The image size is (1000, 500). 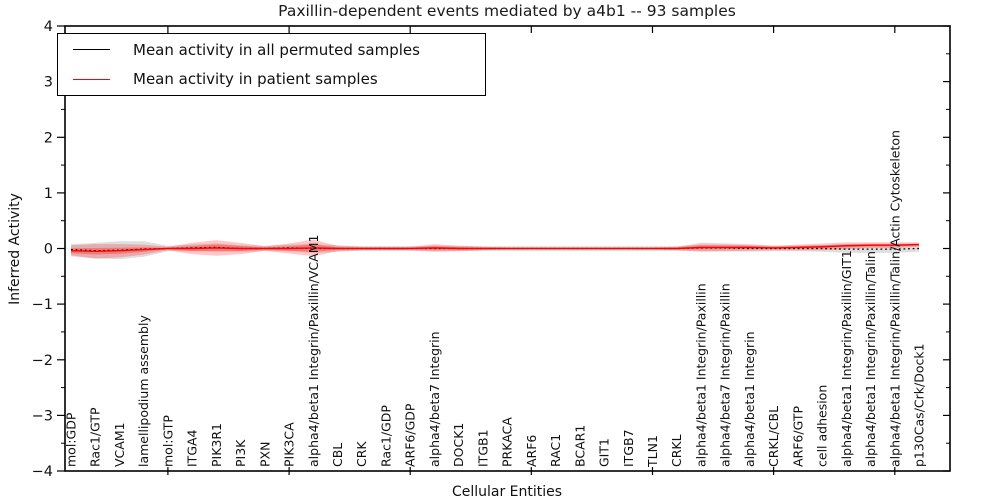 I want to click on x-tick-label: alpha4/beta1 Integrin/Paxillin/GIT1, so click(x=846, y=358).